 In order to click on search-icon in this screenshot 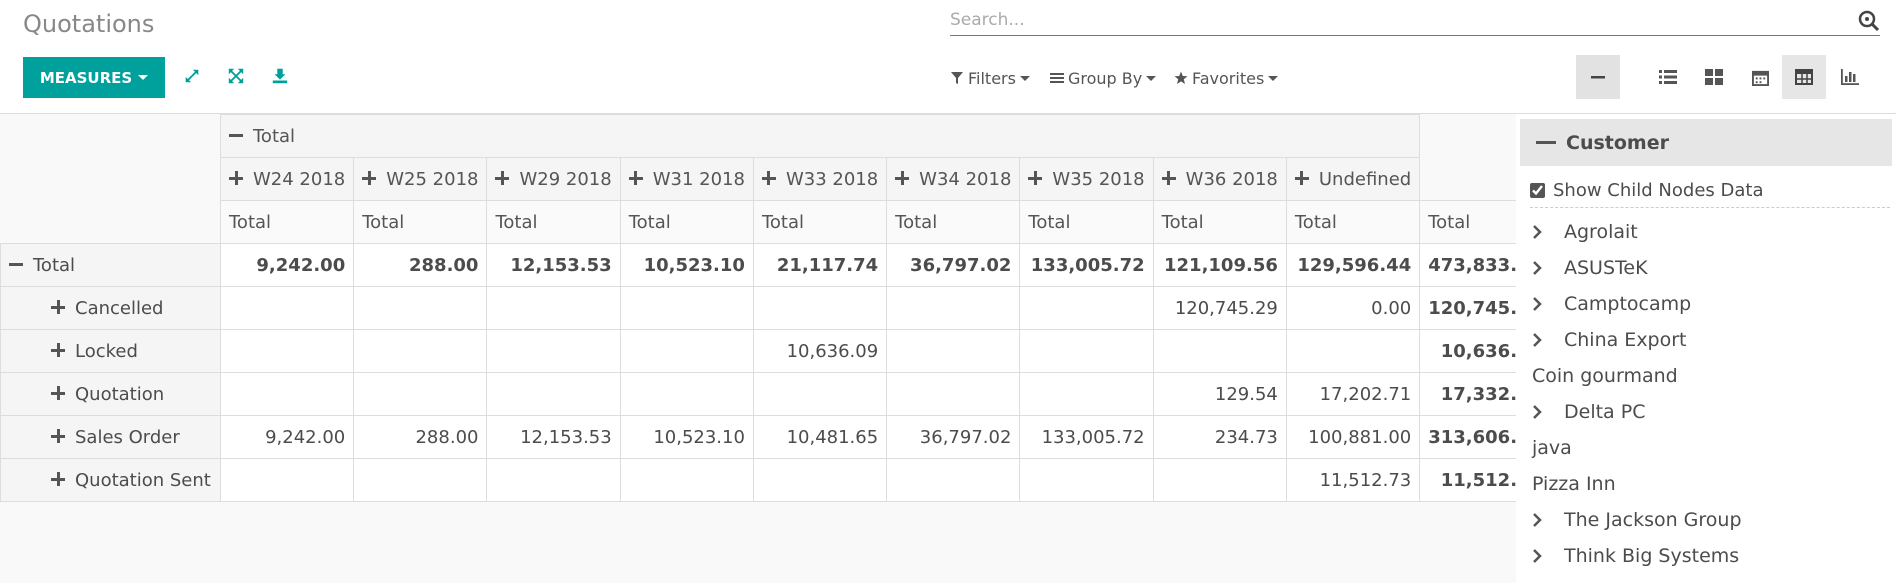, I will do `click(1869, 21)`.